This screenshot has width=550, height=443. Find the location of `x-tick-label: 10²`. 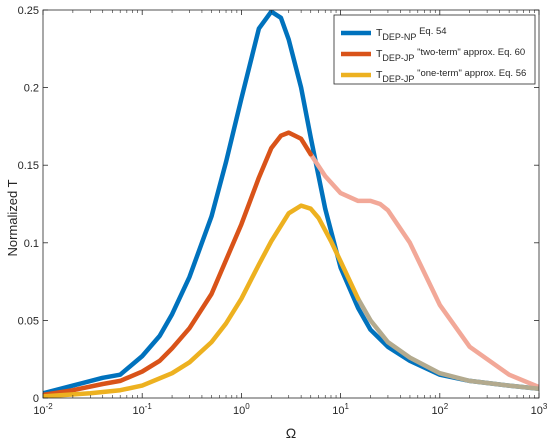

x-tick-label: 10² is located at coordinates (439, 409).